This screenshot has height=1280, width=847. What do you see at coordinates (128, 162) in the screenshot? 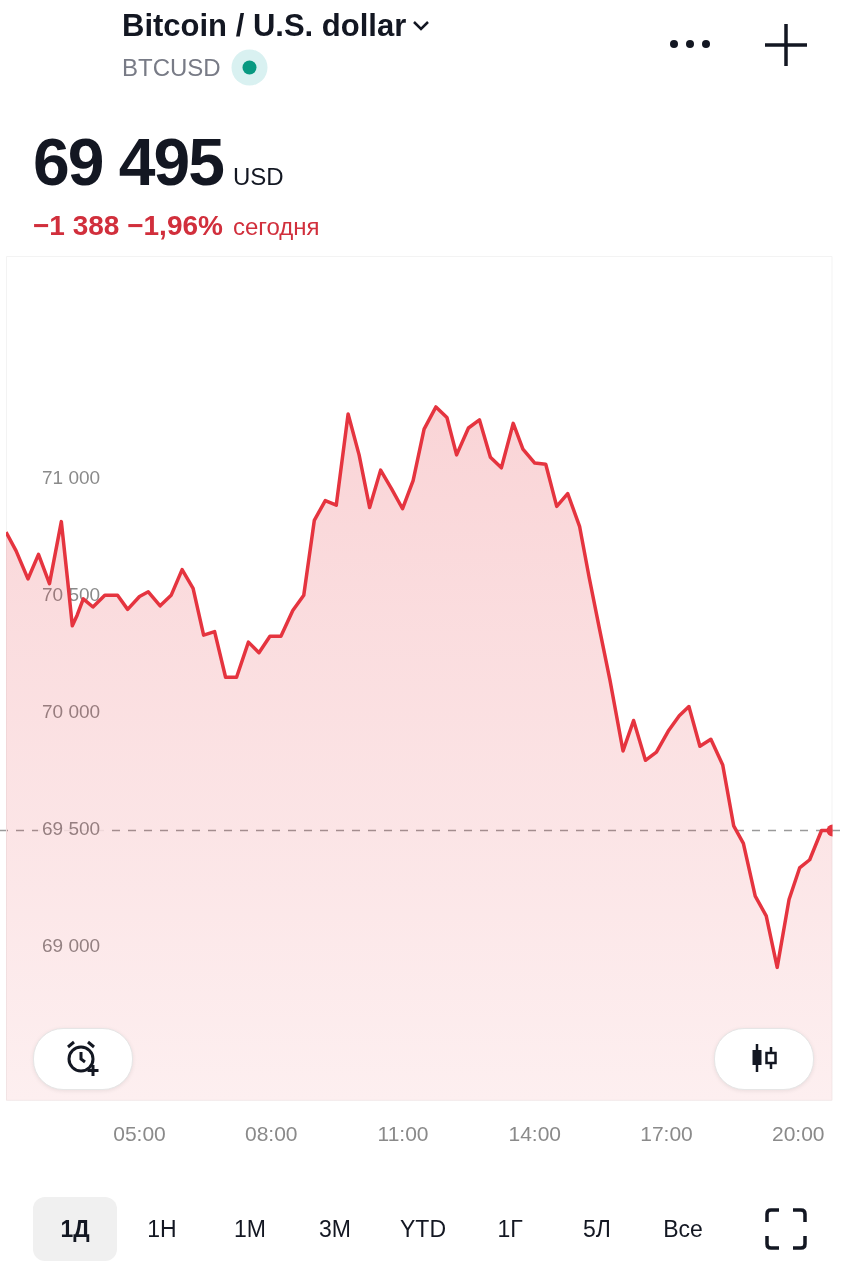
I see `text: 69 495` at bounding box center [128, 162].